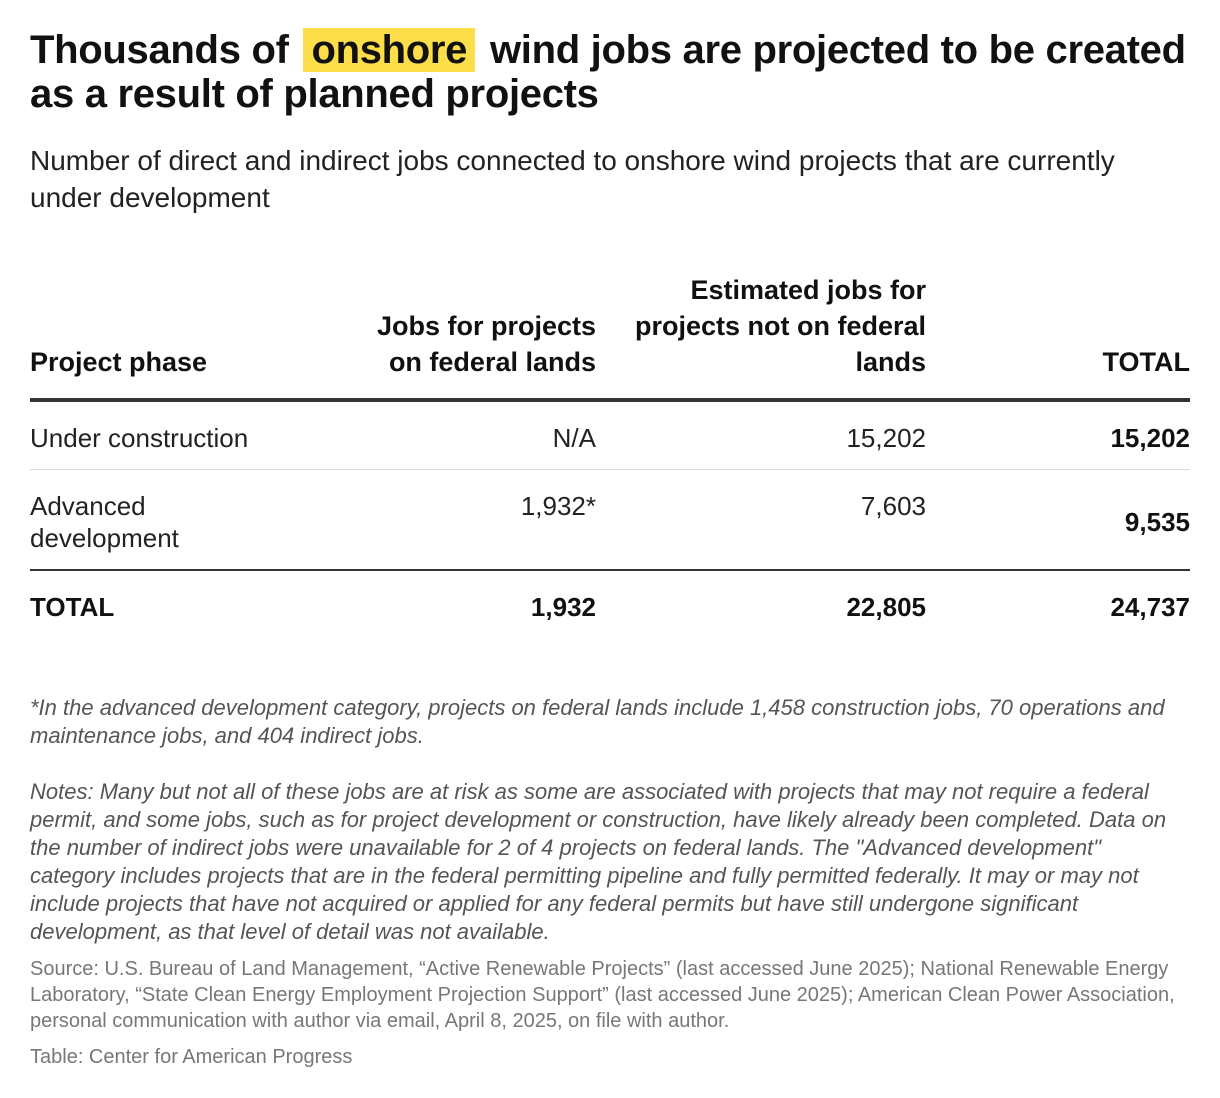  What do you see at coordinates (104, 522) in the screenshot?
I see `row-label-text: Advanced development` at bounding box center [104, 522].